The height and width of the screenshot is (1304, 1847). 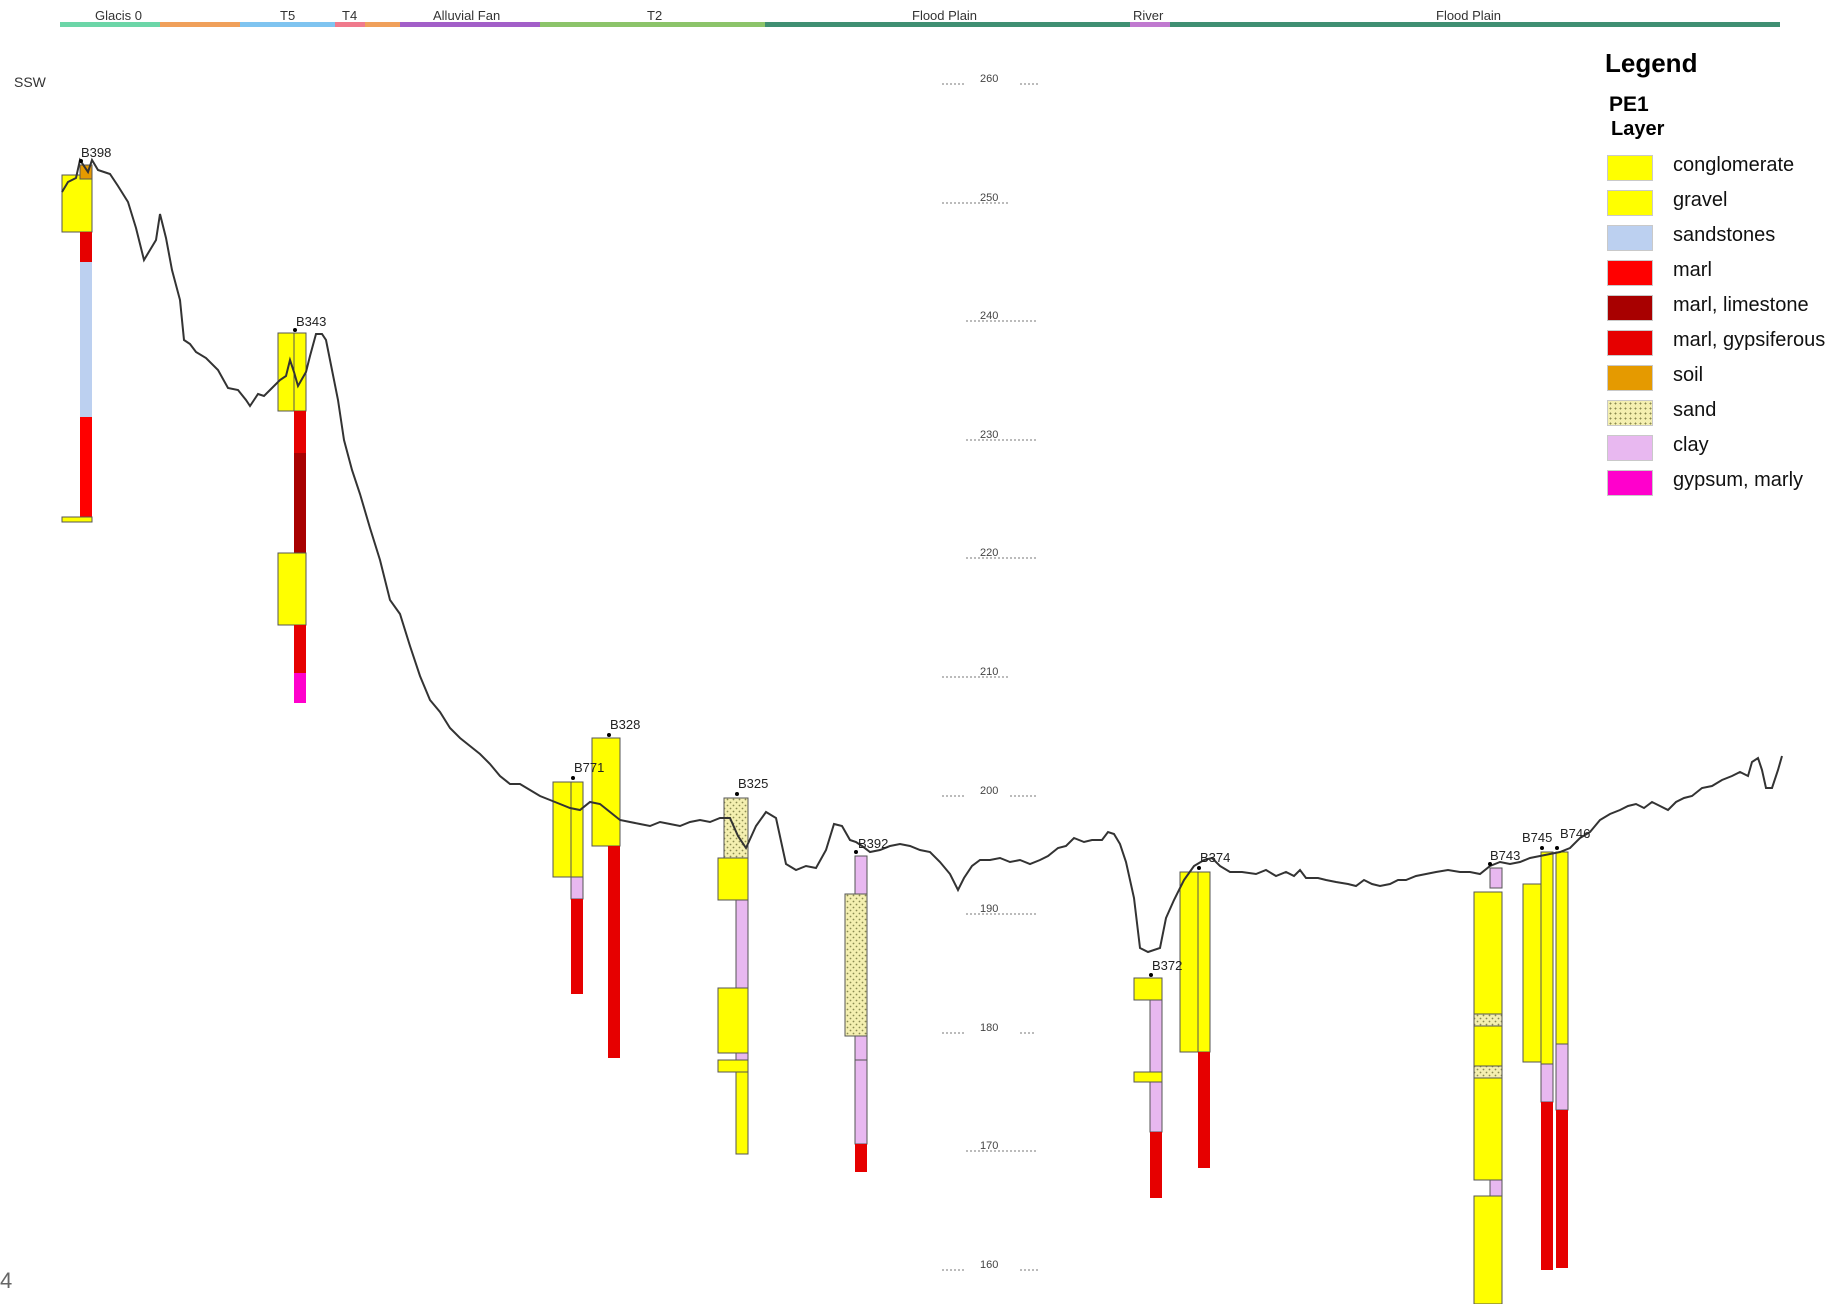 What do you see at coordinates (989, 1146) in the screenshot?
I see `elevation-tick: 170` at bounding box center [989, 1146].